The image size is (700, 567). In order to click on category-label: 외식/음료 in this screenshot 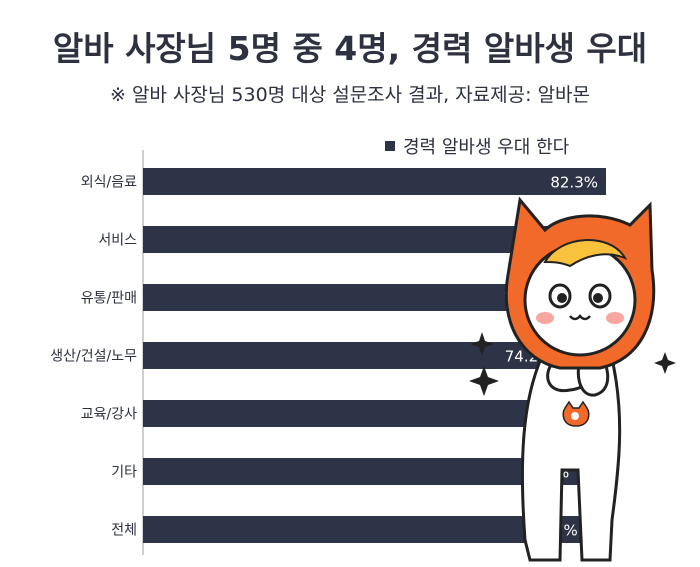, I will do `click(109, 183)`.